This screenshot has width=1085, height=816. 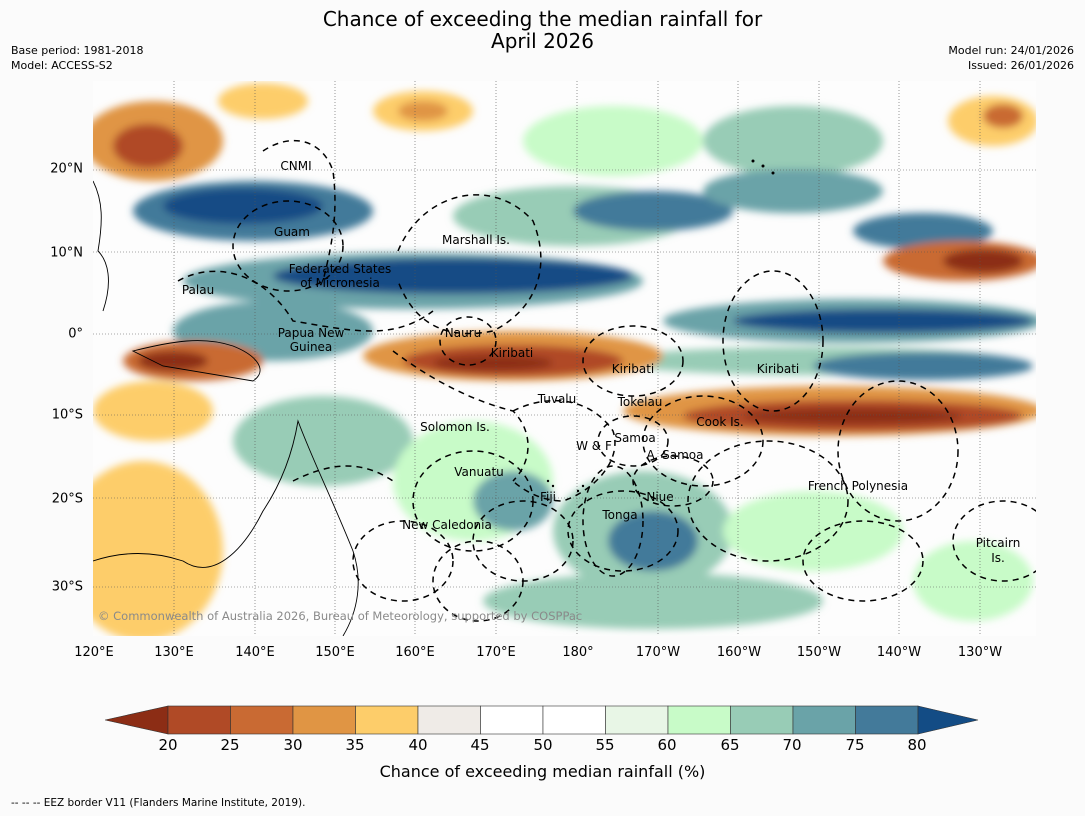 I want to click on colorbar-tick-80: 80, so click(x=917, y=745).